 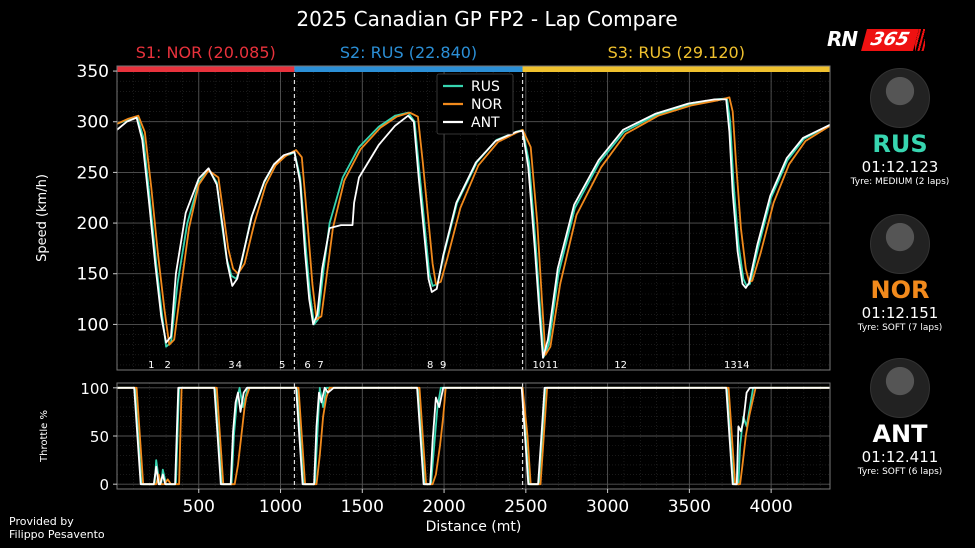 What do you see at coordinates (842, 39) in the screenshot?
I see `logo-text-rn: RN` at bounding box center [842, 39].